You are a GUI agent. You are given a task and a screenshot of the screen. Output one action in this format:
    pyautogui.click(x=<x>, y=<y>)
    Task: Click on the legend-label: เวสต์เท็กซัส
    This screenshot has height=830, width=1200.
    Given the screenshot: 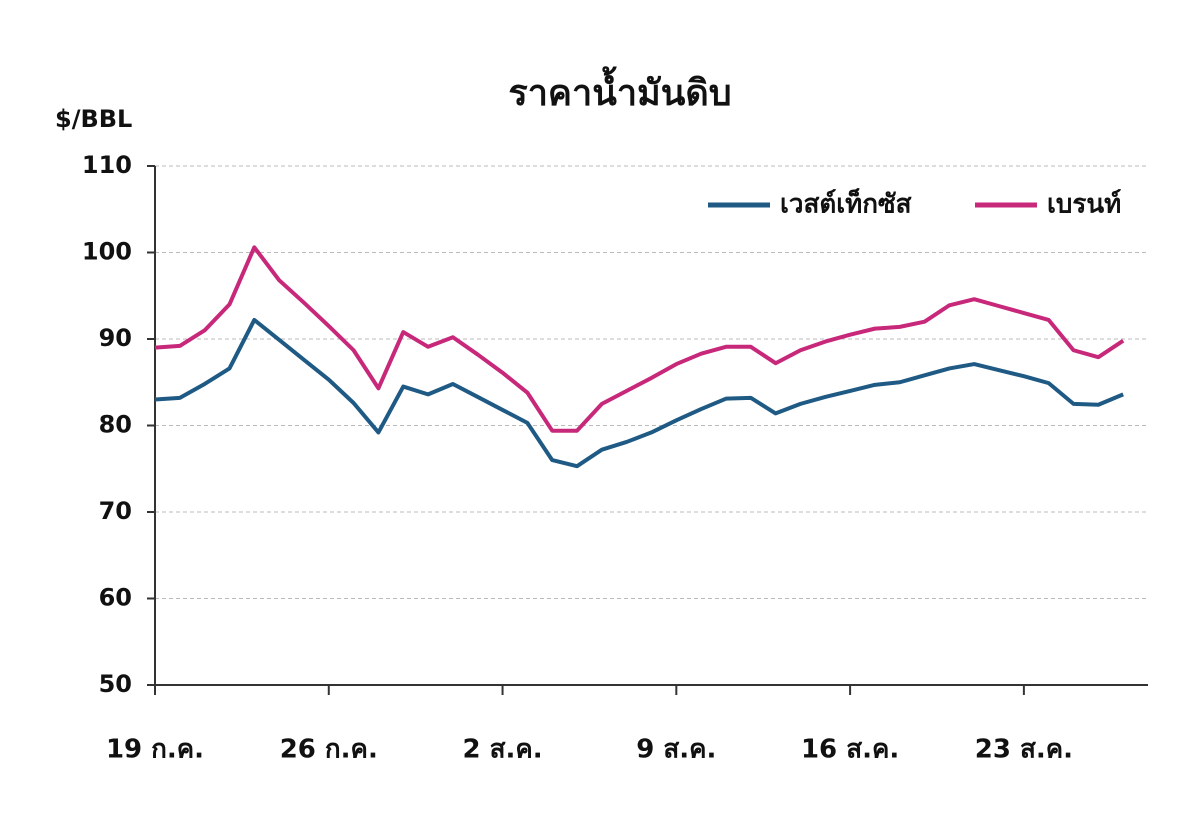 What is the action you would take?
    pyautogui.click(x=846, y=204)
    